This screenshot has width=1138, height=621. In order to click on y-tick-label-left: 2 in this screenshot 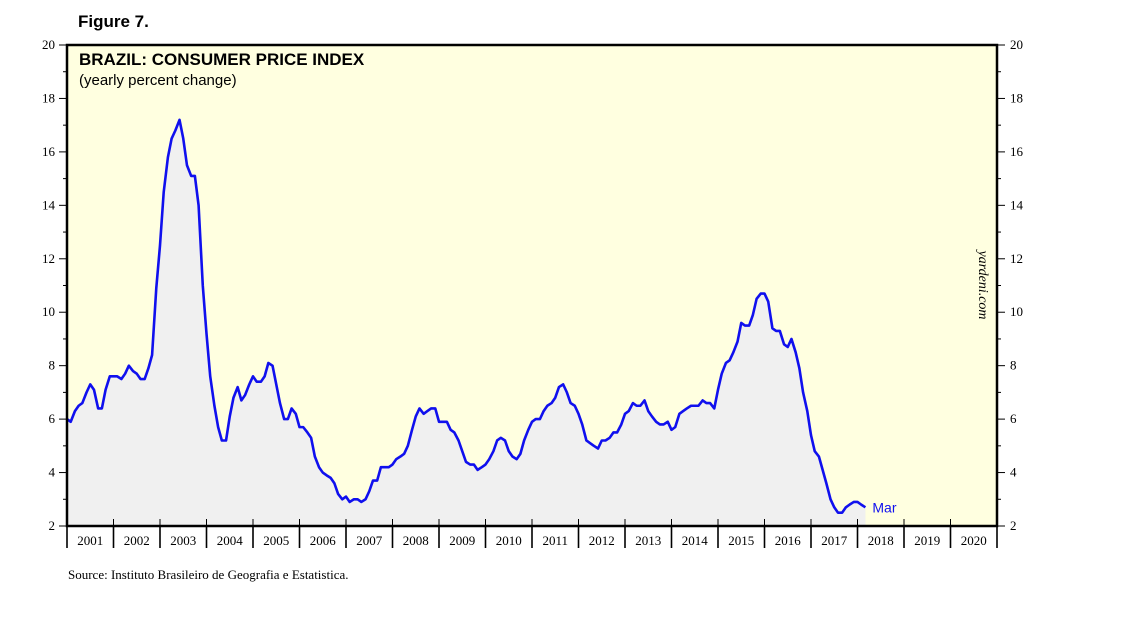, I will do `click(52, 525)`.